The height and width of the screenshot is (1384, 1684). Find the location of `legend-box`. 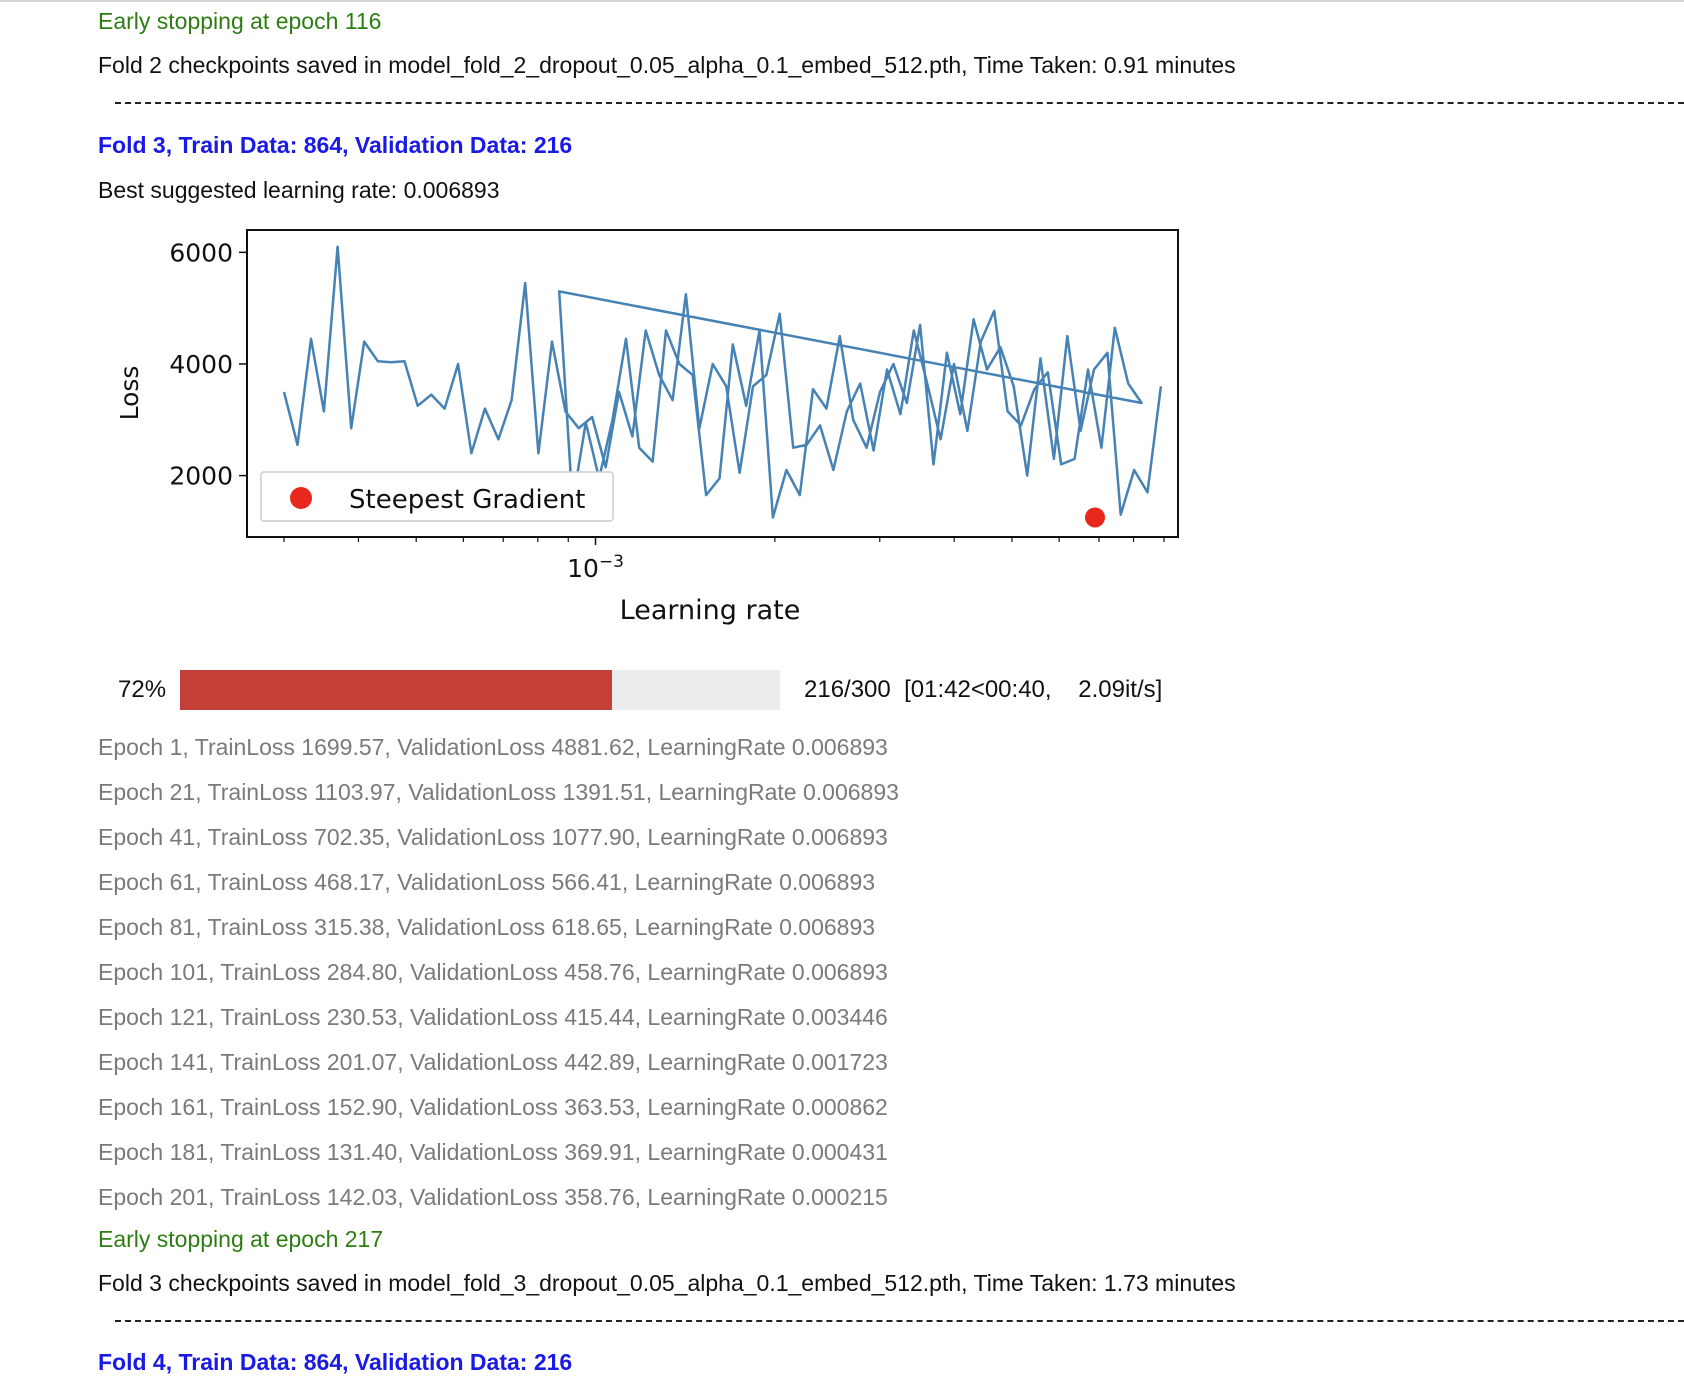

legend-box is located at coordinates (437, 496).